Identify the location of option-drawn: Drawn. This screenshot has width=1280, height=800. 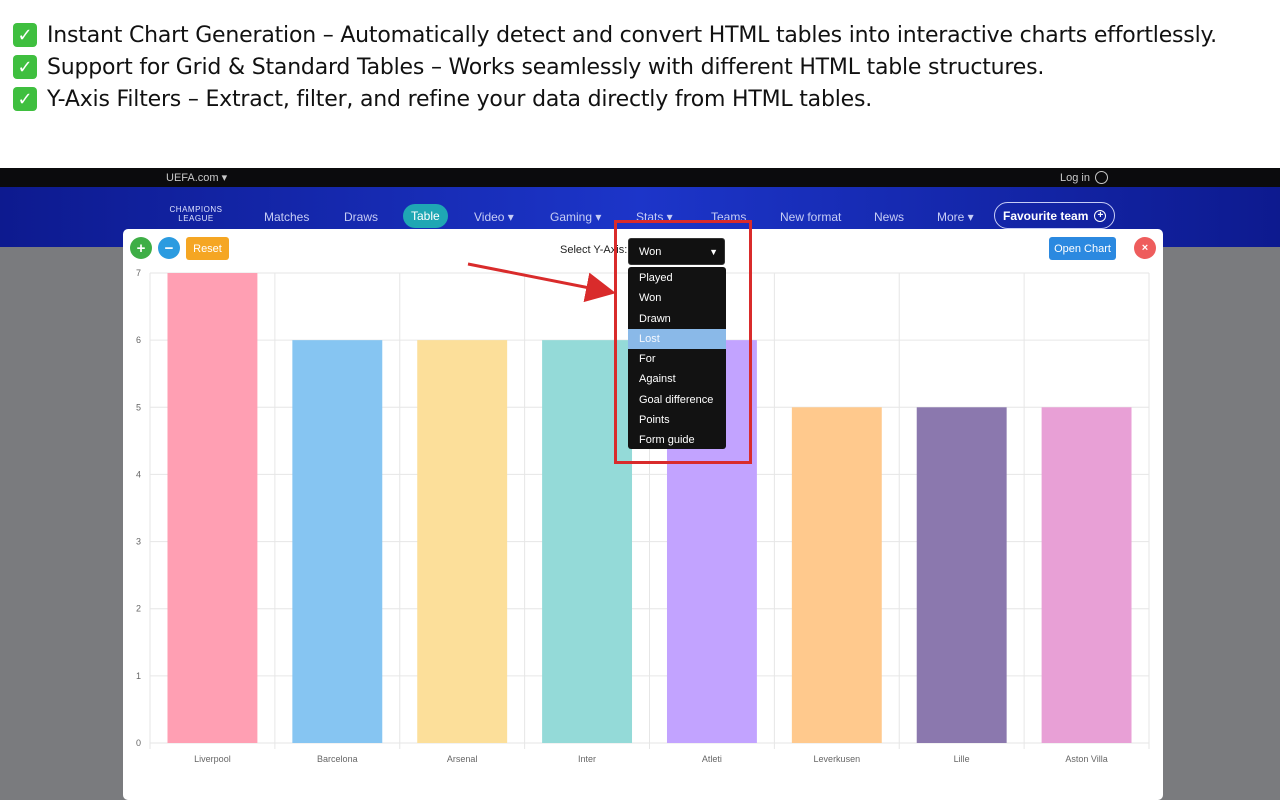
(655, 318).